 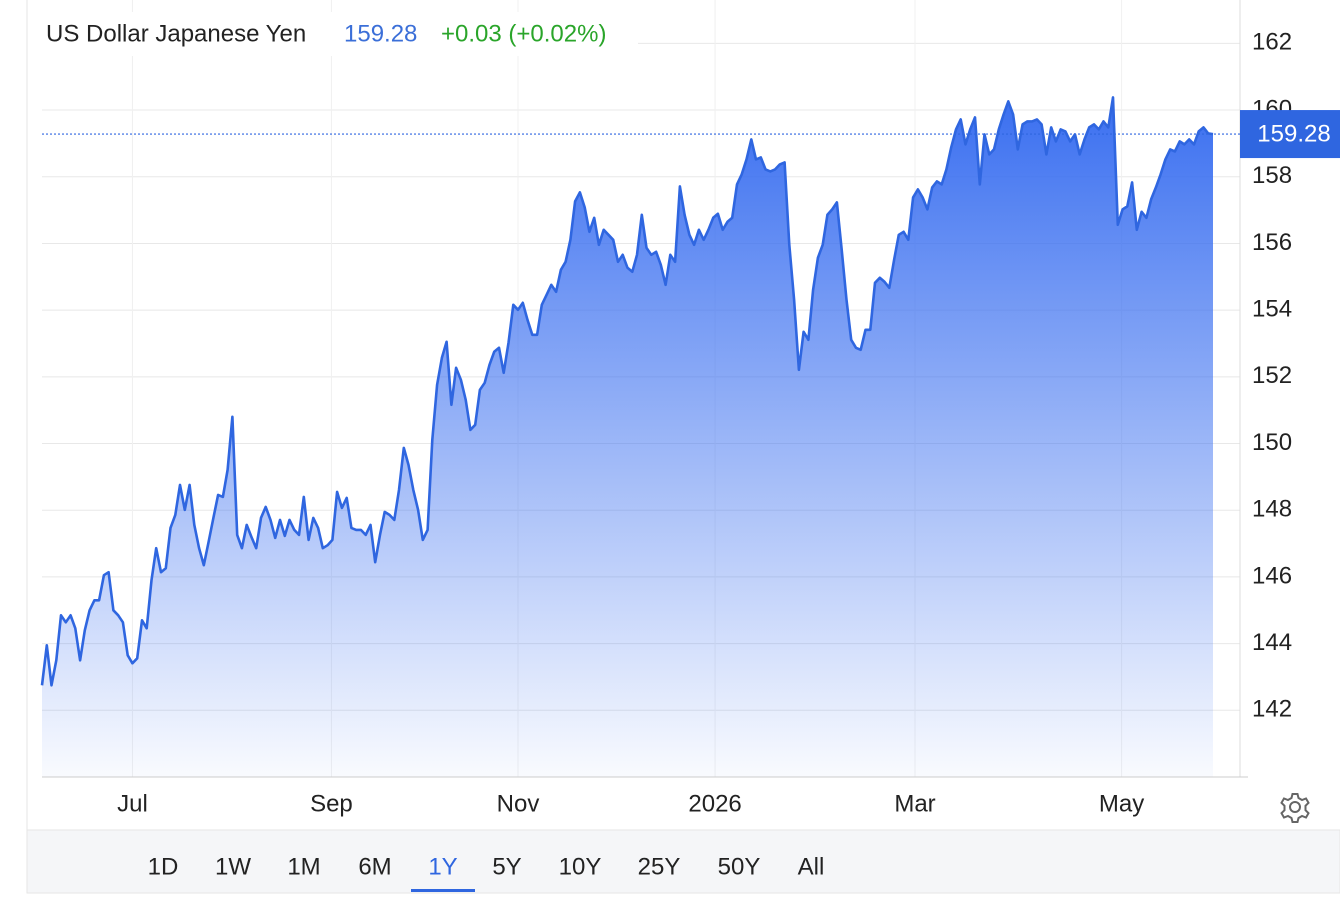 I want to click on y-tick-label: 144, so click(x=1272, y=642).